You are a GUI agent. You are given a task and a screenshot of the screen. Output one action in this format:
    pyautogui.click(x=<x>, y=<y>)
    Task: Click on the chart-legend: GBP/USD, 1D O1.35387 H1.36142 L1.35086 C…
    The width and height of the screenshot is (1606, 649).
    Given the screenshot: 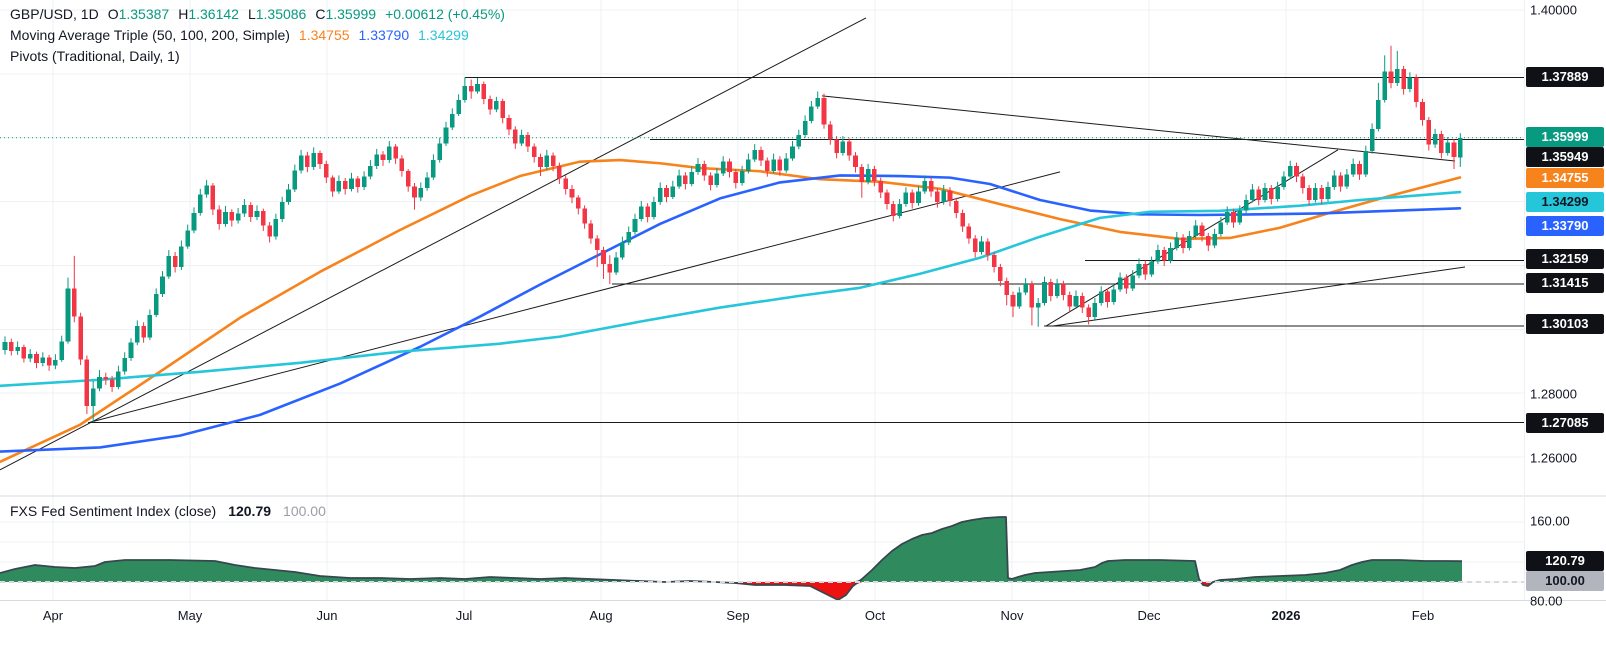 What is the action you would take?
    pyautogui.click(x=257, y=37)
    